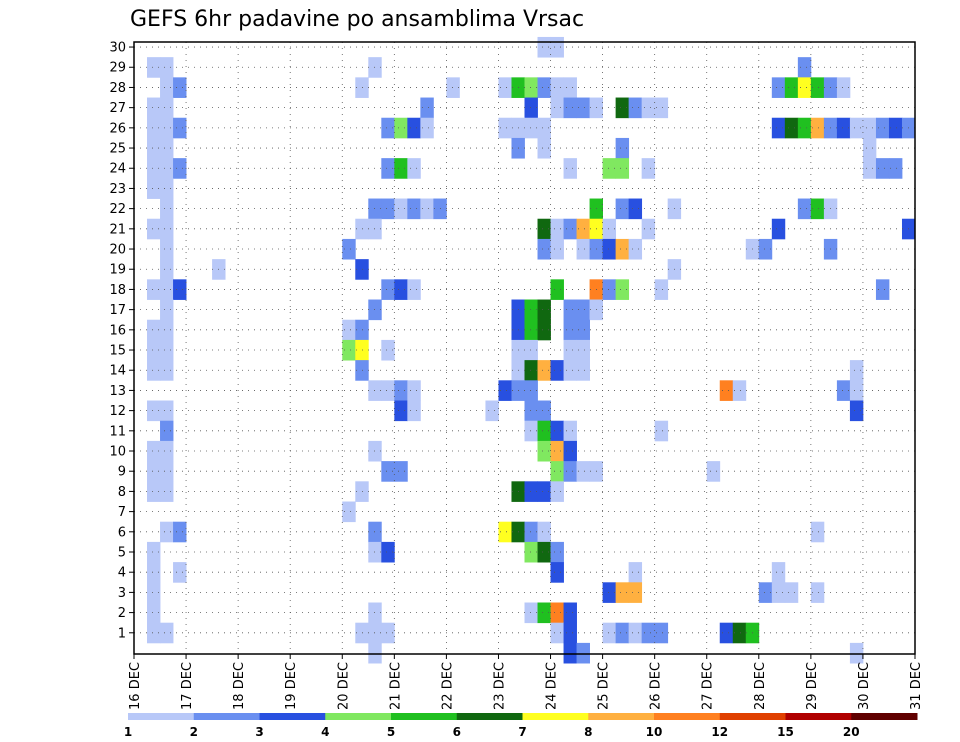 This screenshot has height=742, width=960. I want to click on x-tick-label: 23 DEC, so click(499, 686).